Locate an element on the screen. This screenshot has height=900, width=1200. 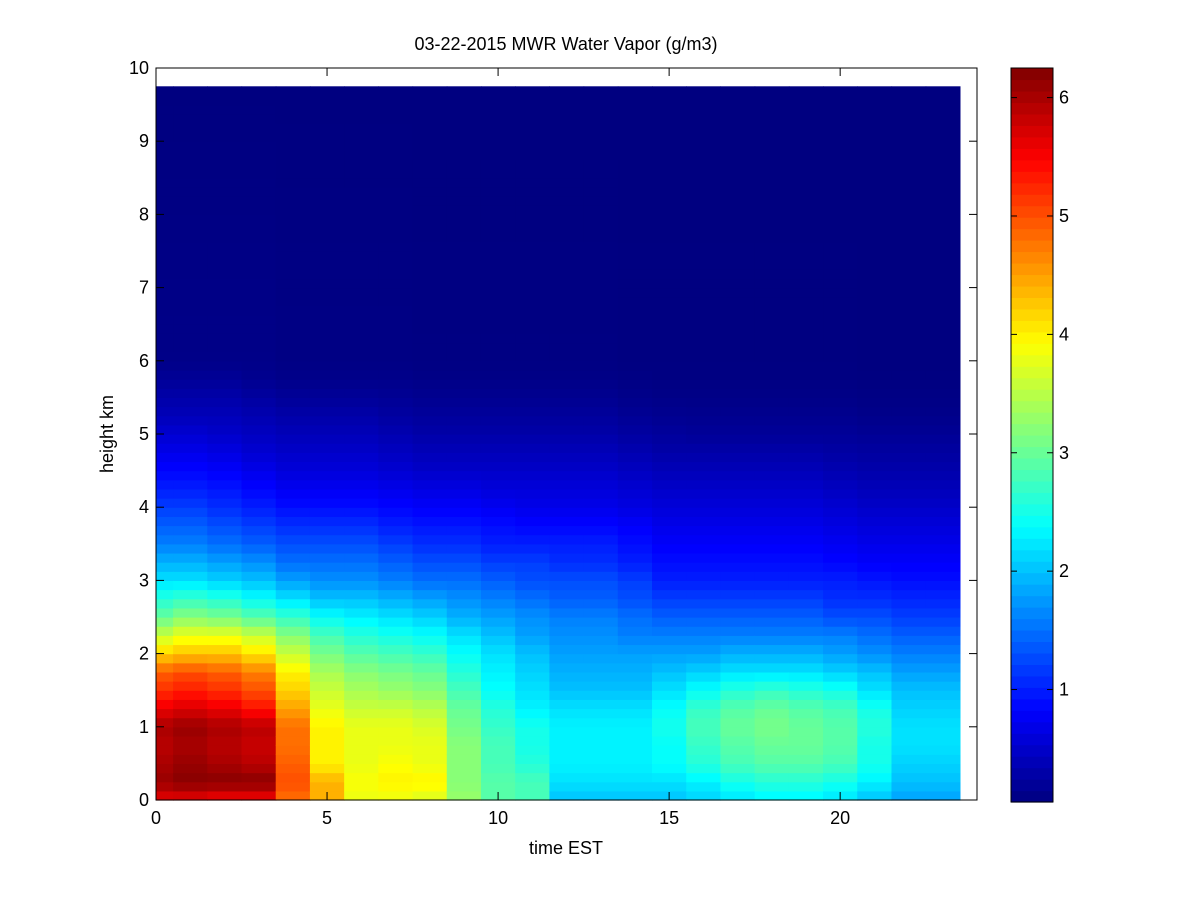
colorbar-segment is located at coordinates (1032, 464).